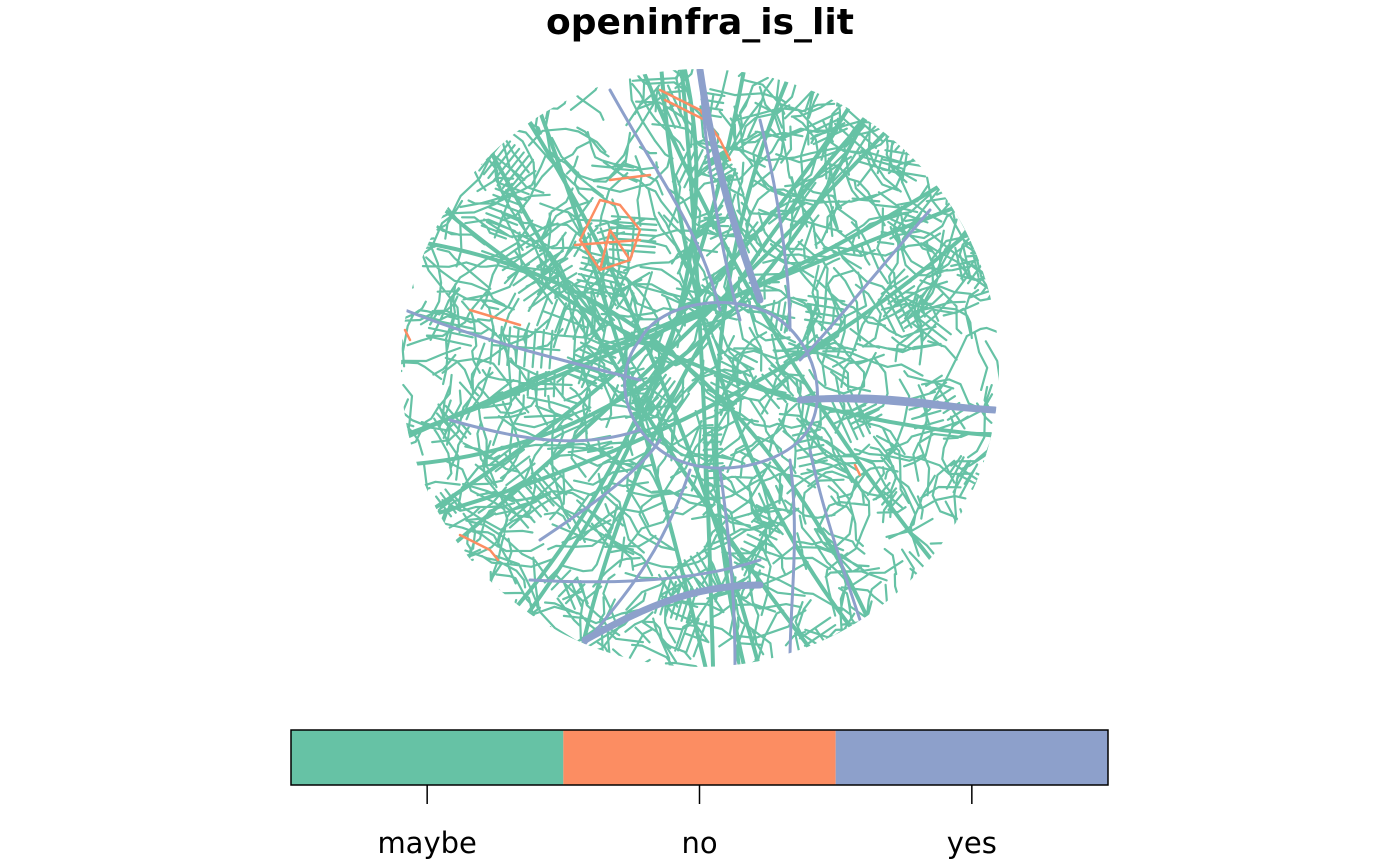 The image size is (1400, 866). I want to click on legend-swatch-yes, so click(971, 757).